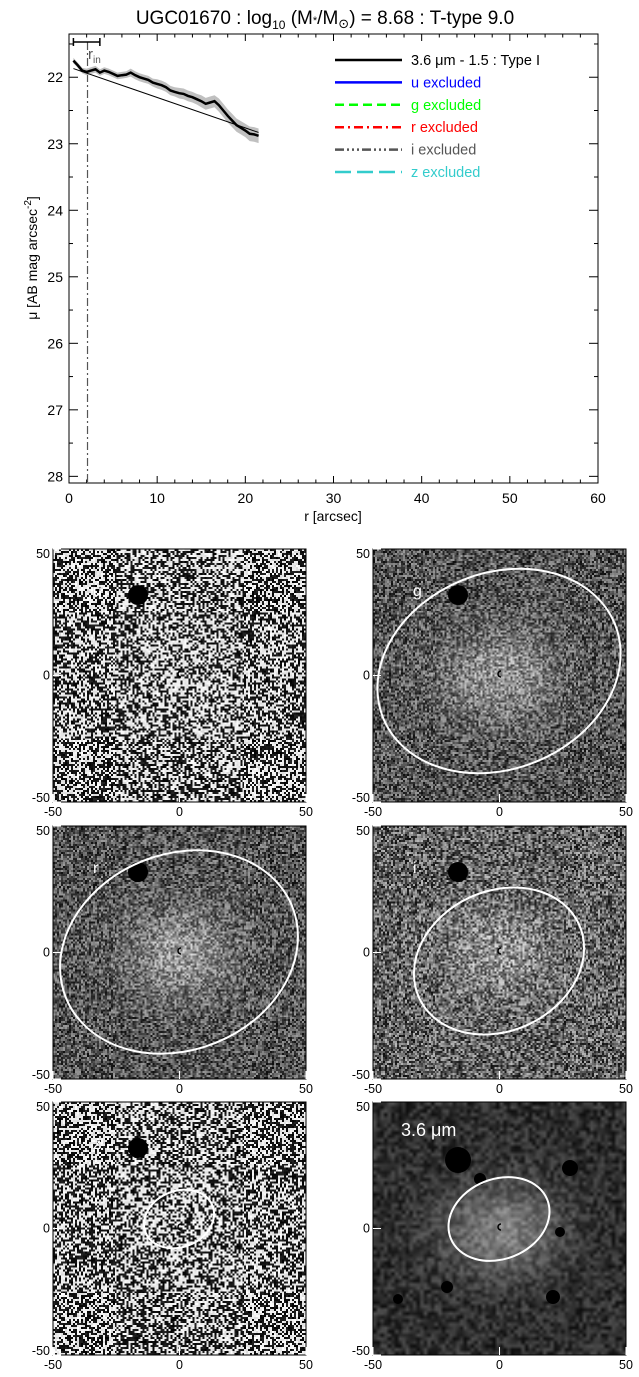 The image size is (639, 1377). I want to click on r-in-label-sub: in, so click(97, 60).